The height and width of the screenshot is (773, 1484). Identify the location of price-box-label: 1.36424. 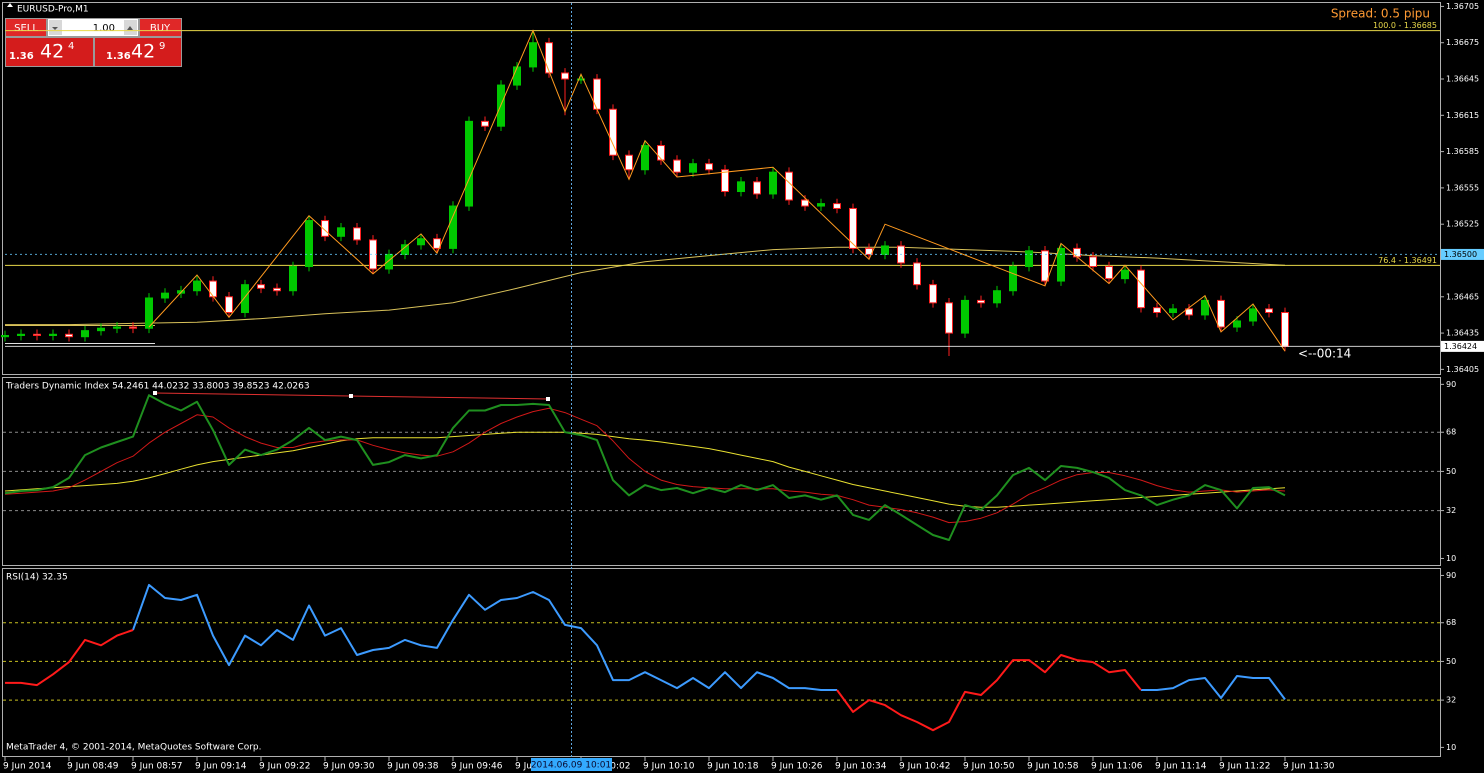
(1460, 346).